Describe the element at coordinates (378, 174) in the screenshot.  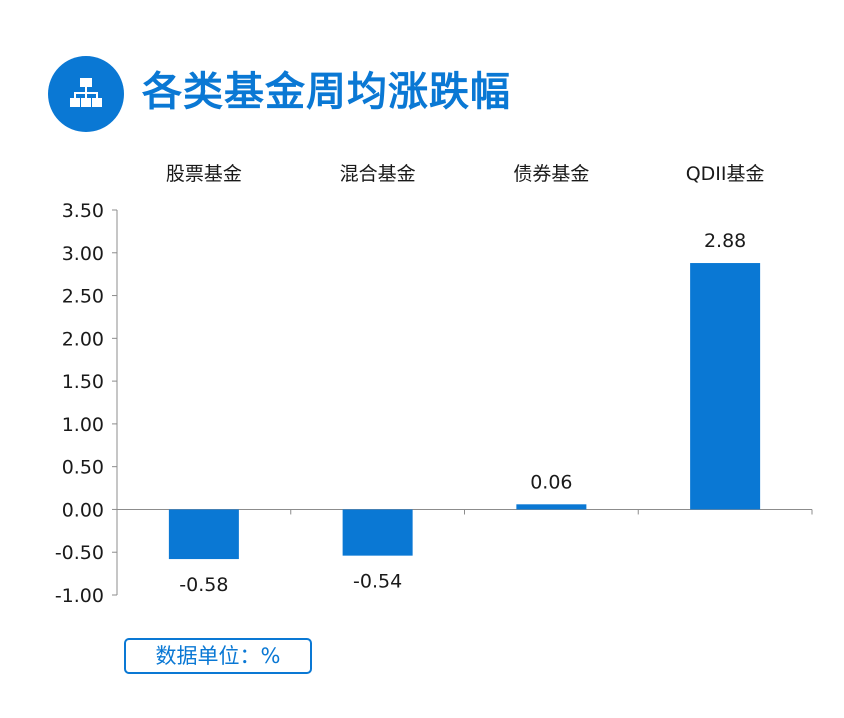
I see `category-label: 混合基金` at that location.